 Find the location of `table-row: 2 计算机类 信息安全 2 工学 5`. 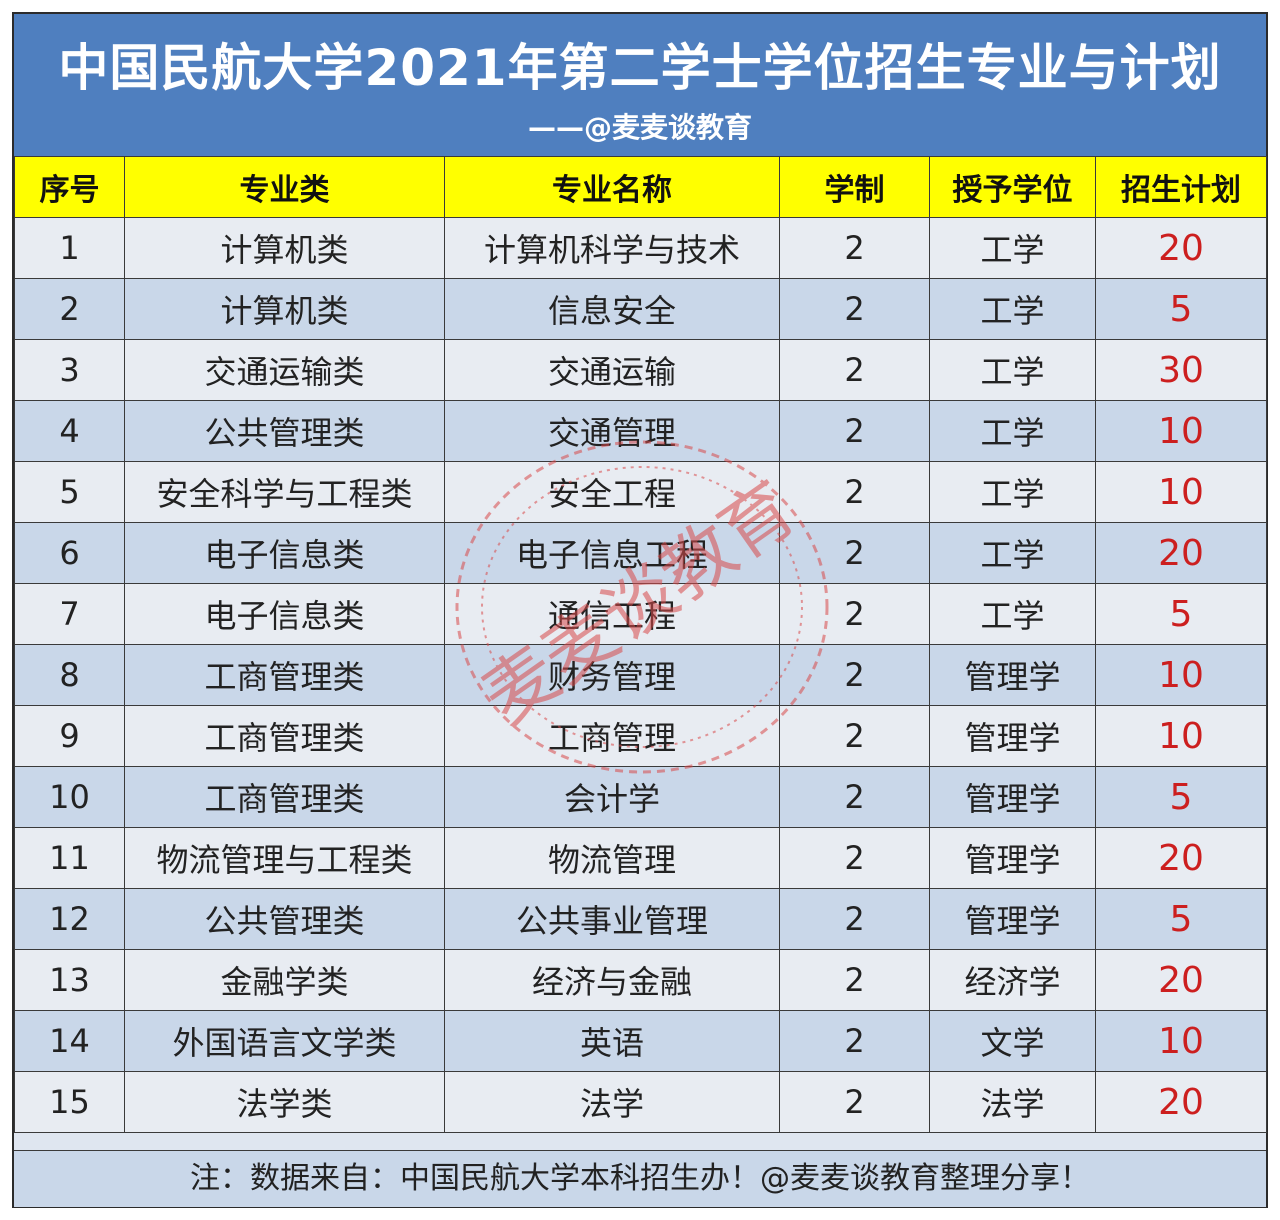

table-row: 2 计算机类 信息安全 2 工学 5 is located at coordinates (640, 309).